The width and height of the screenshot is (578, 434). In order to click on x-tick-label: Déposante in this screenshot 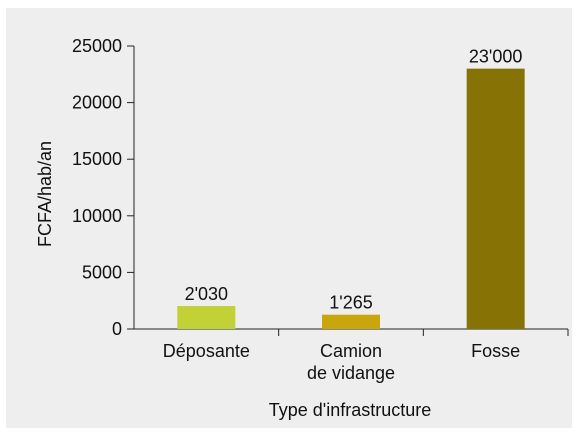, I will do `click(206, 351)`.